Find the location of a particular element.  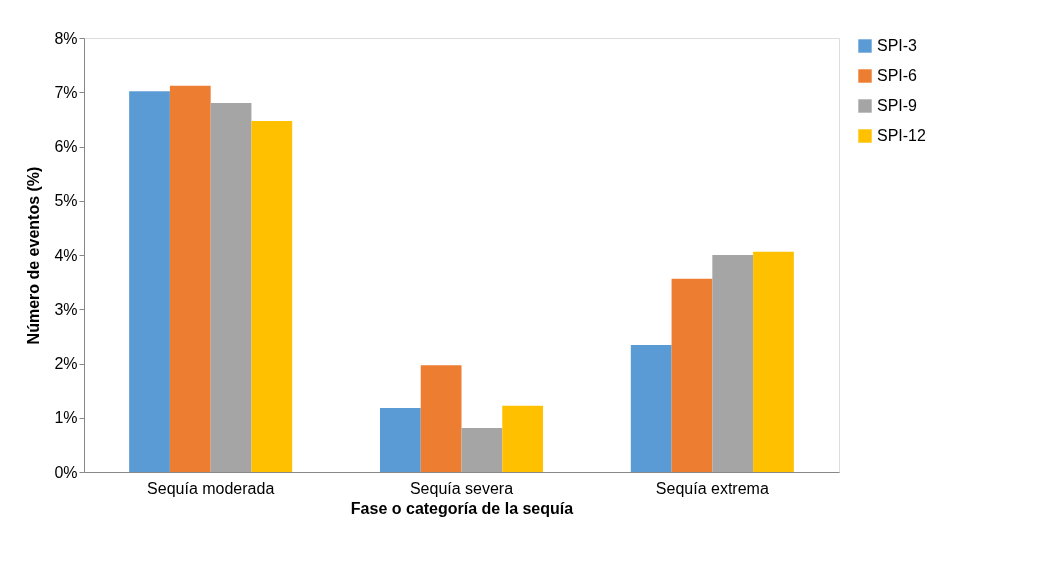

x-tick-label: Sequía moderada is located at coordinates (211, 488).